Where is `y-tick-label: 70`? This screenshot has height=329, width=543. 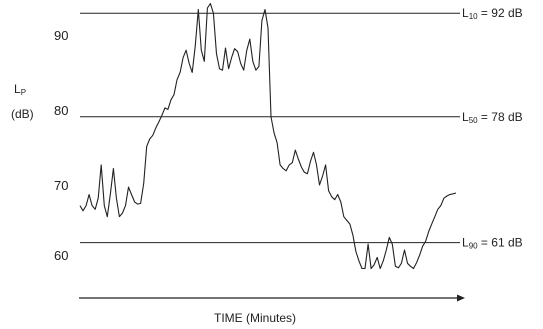 y-tick-label: 70 is located at coordinates (61, 185).